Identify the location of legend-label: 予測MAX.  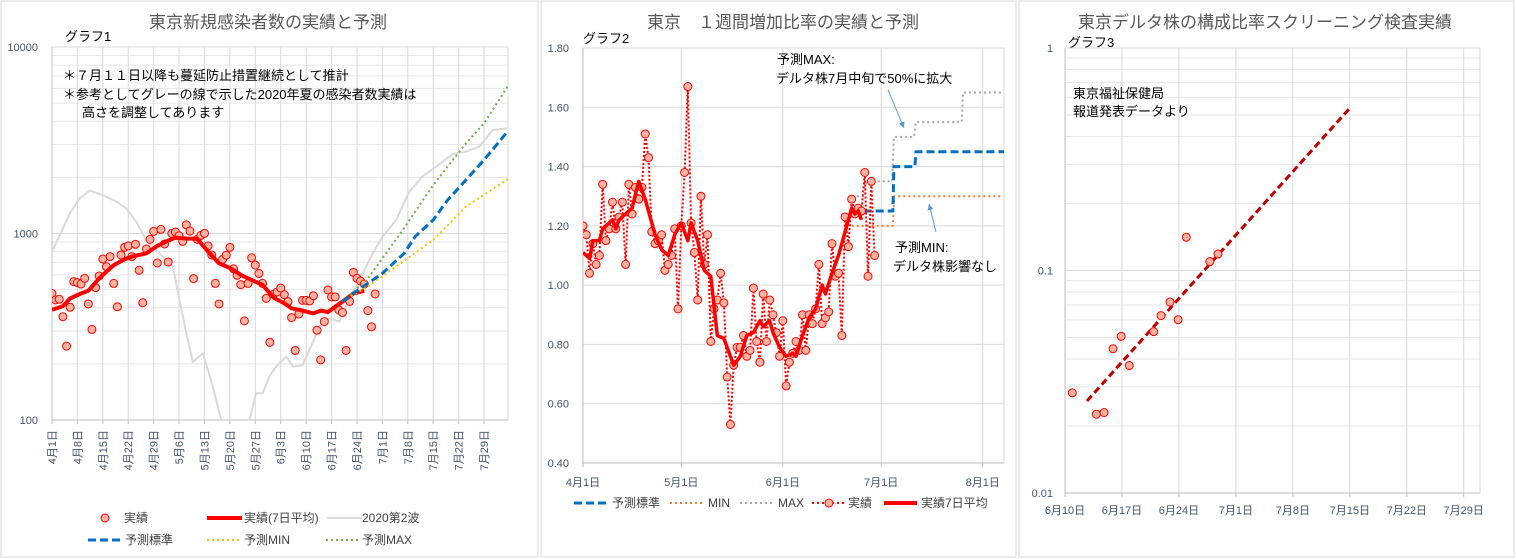
(387, 540).